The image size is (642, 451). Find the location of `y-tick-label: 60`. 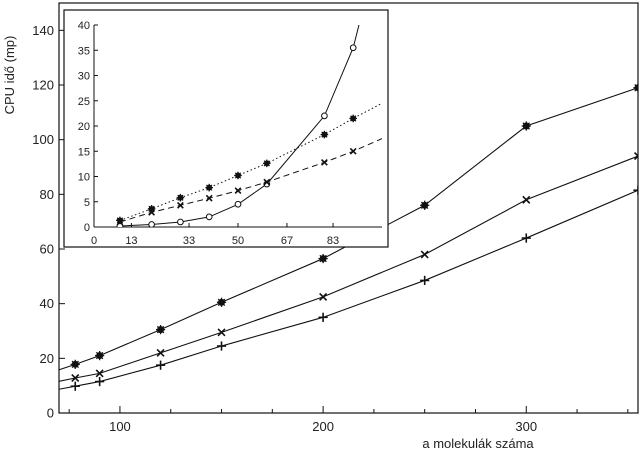

y-tick-label: 60 is located at coordinates (47, 249).